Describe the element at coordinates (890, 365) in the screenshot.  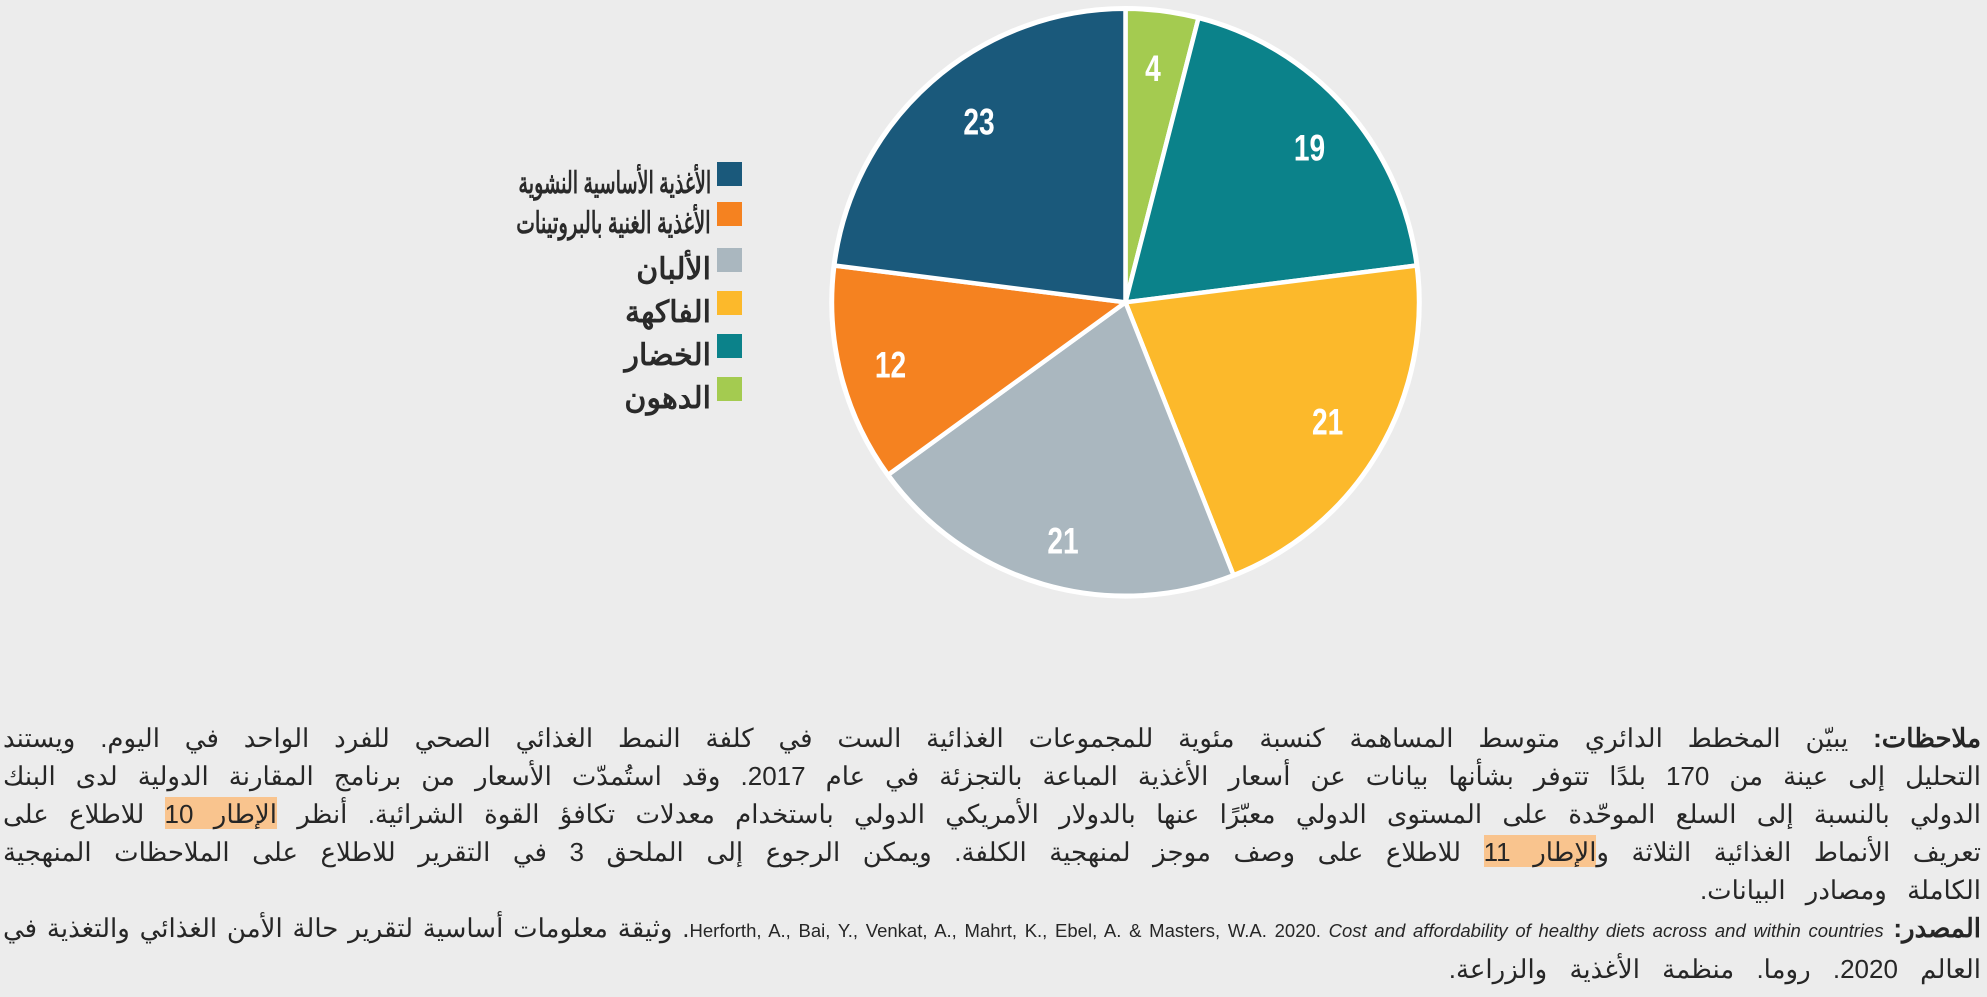
I see `svg-text: 12` at that location.